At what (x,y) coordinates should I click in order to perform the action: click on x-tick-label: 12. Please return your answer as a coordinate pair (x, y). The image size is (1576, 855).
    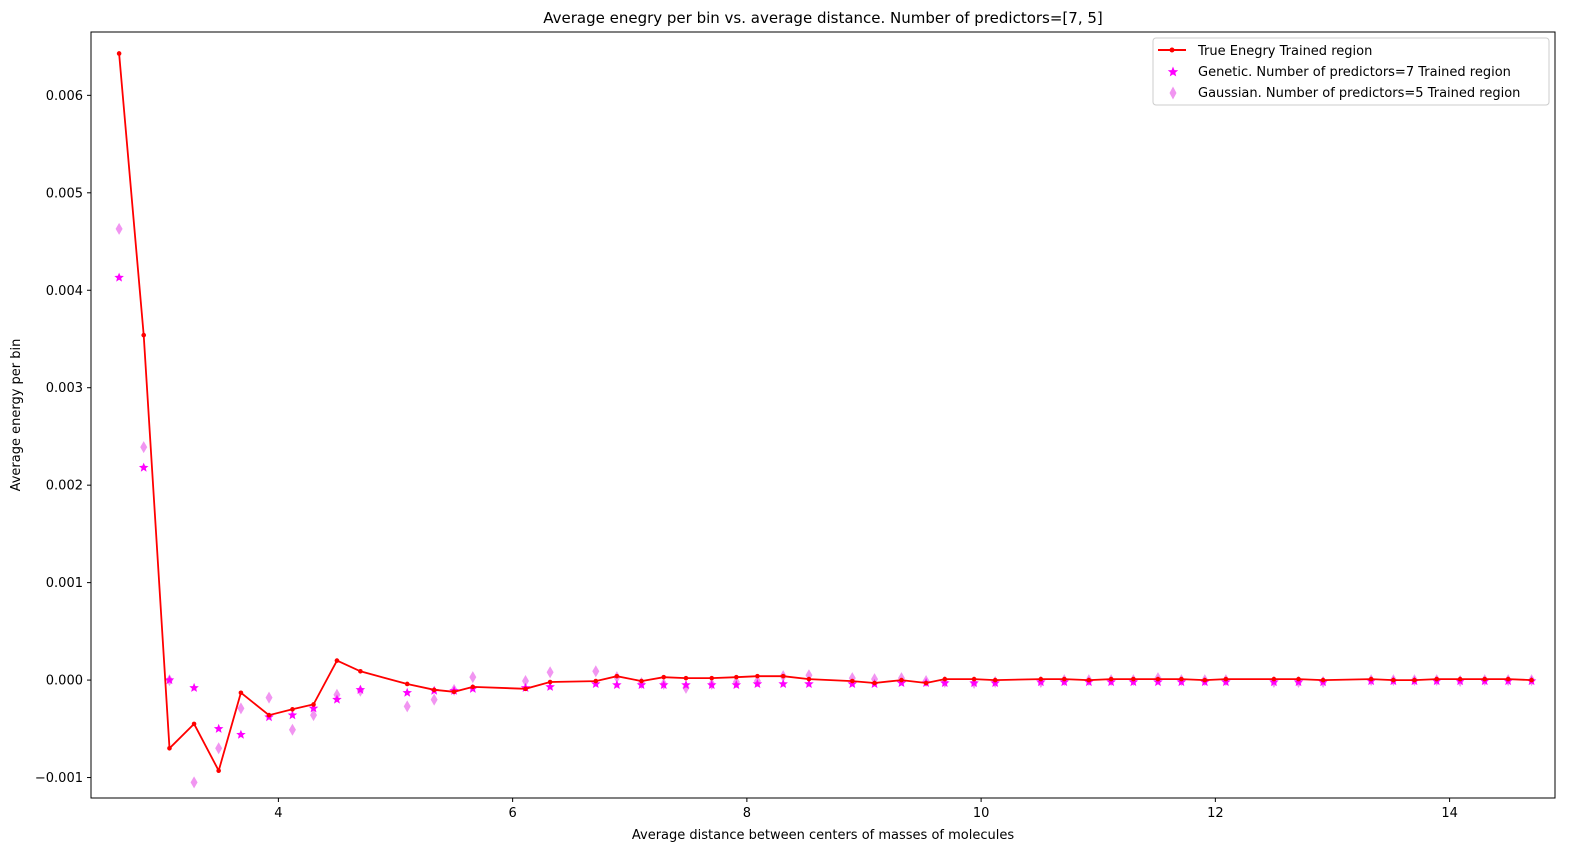
    Looking at the image, I should click on (1215, 813).